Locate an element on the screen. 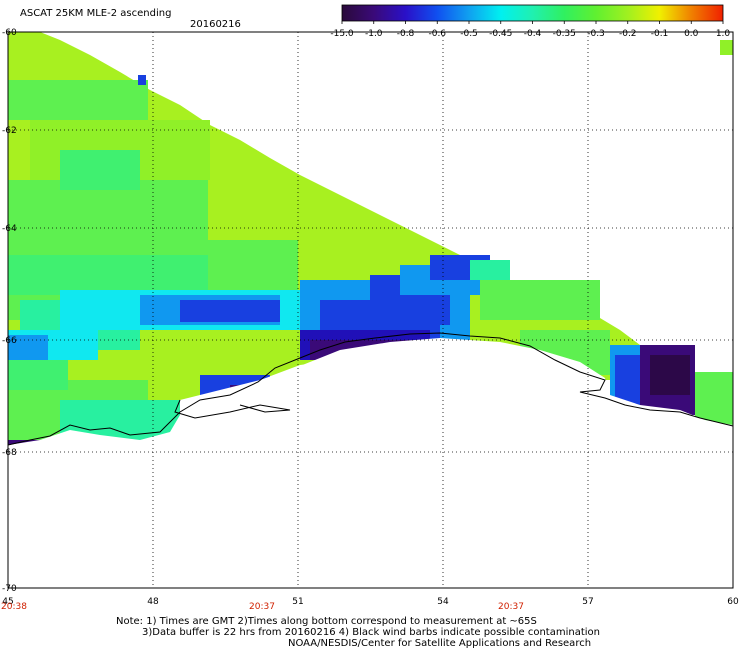 The height and width of the screenshot is (650, 740). x-tick-label: 57 is located at coordinates (587, 602).